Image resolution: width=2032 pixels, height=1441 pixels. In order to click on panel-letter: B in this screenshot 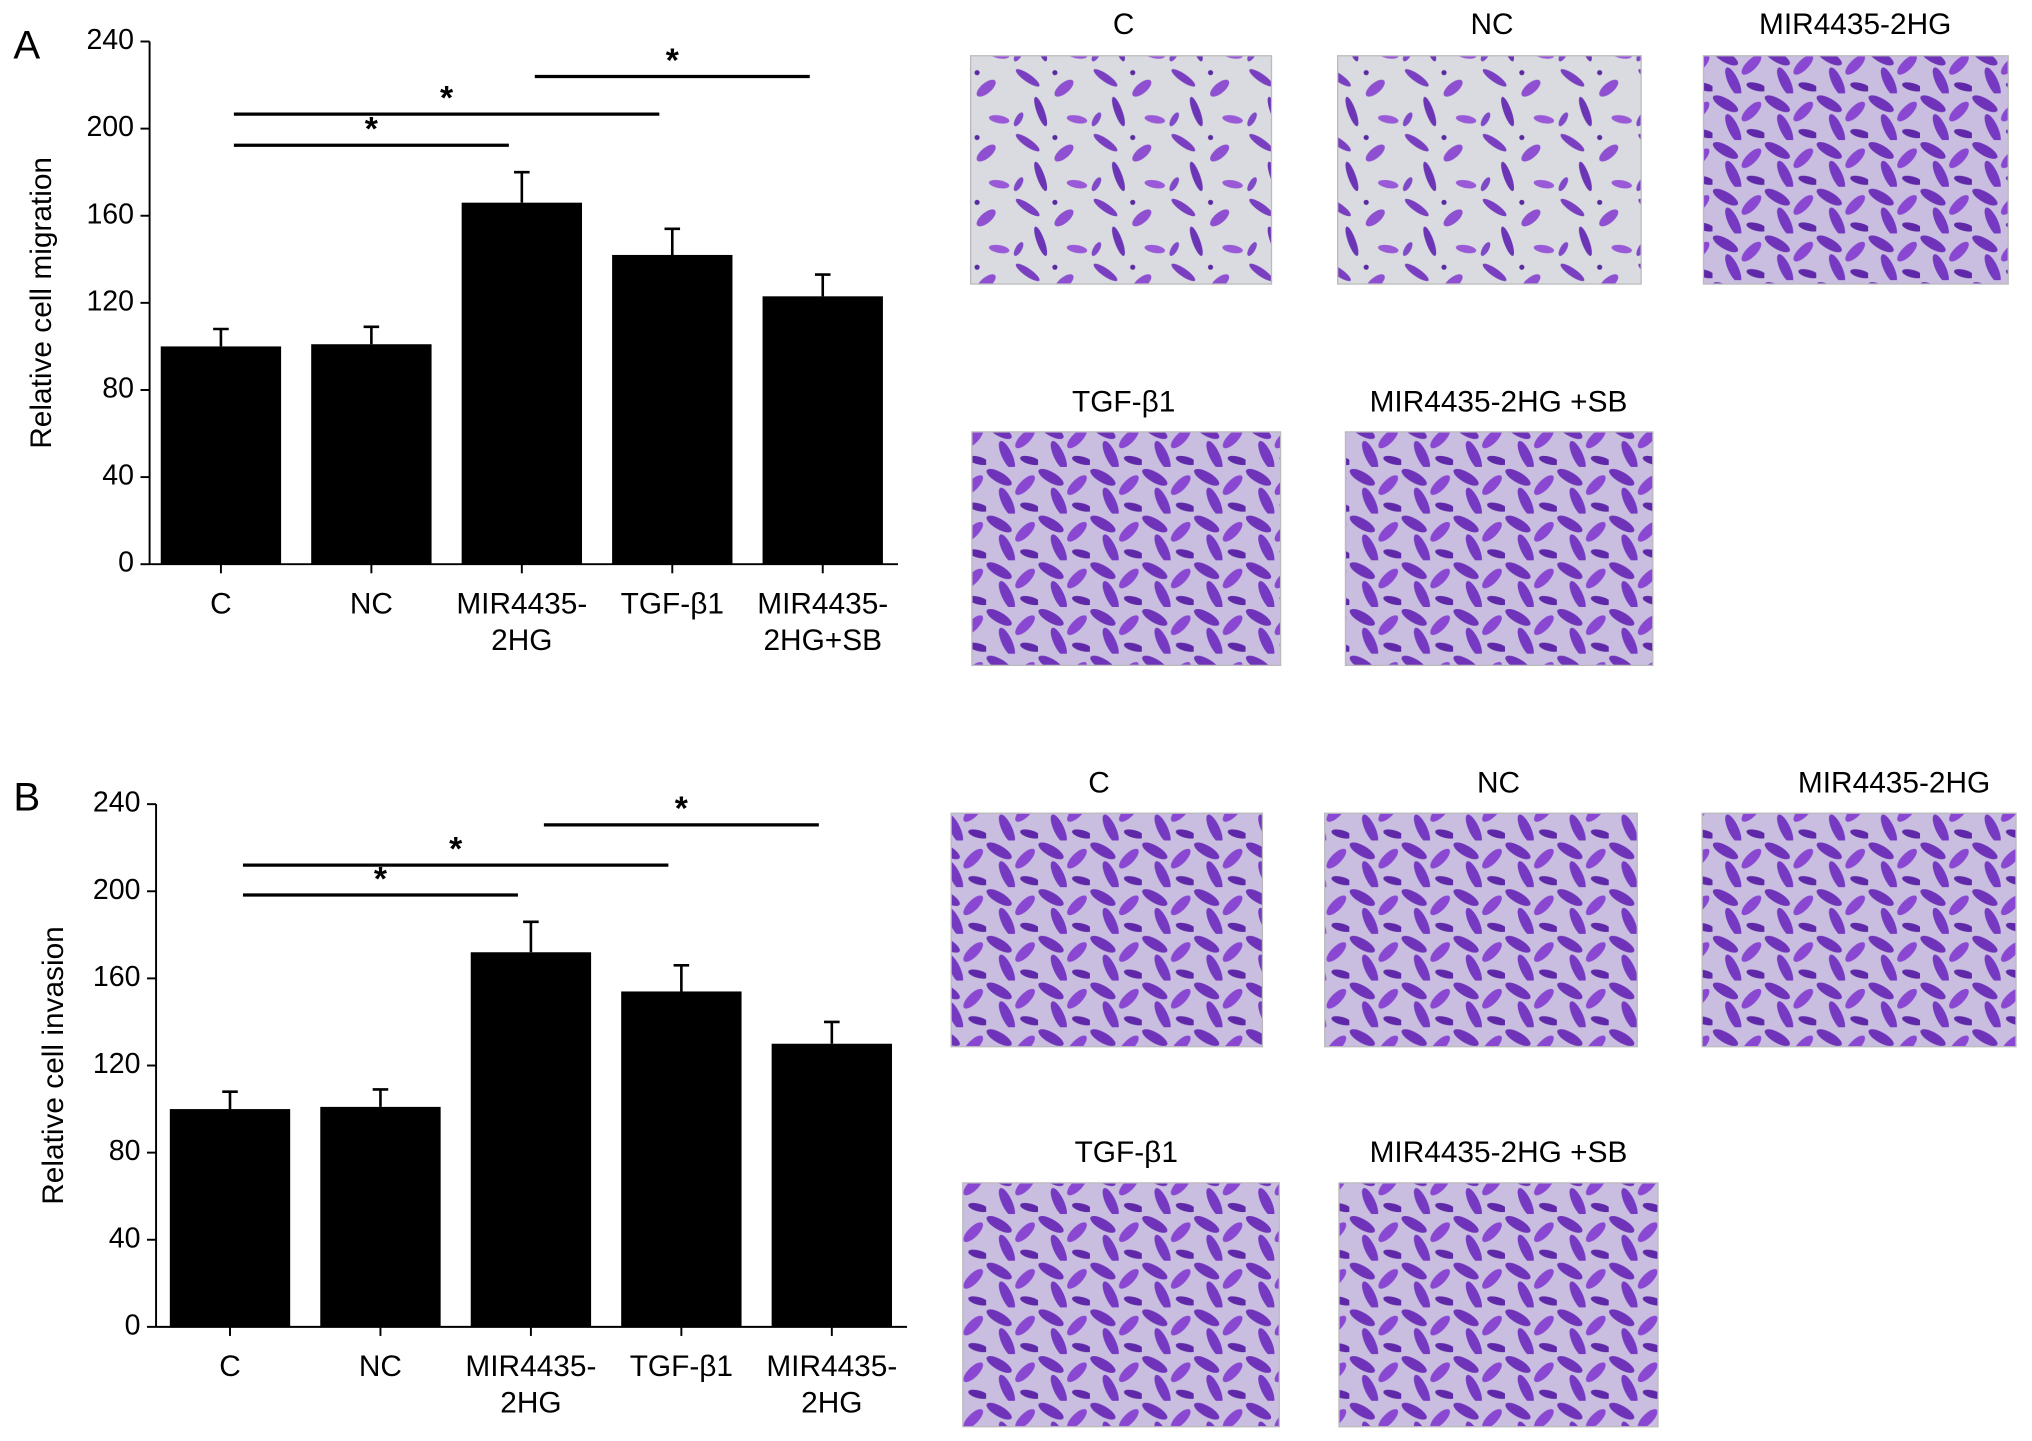, I will do `click(26, 797)`.